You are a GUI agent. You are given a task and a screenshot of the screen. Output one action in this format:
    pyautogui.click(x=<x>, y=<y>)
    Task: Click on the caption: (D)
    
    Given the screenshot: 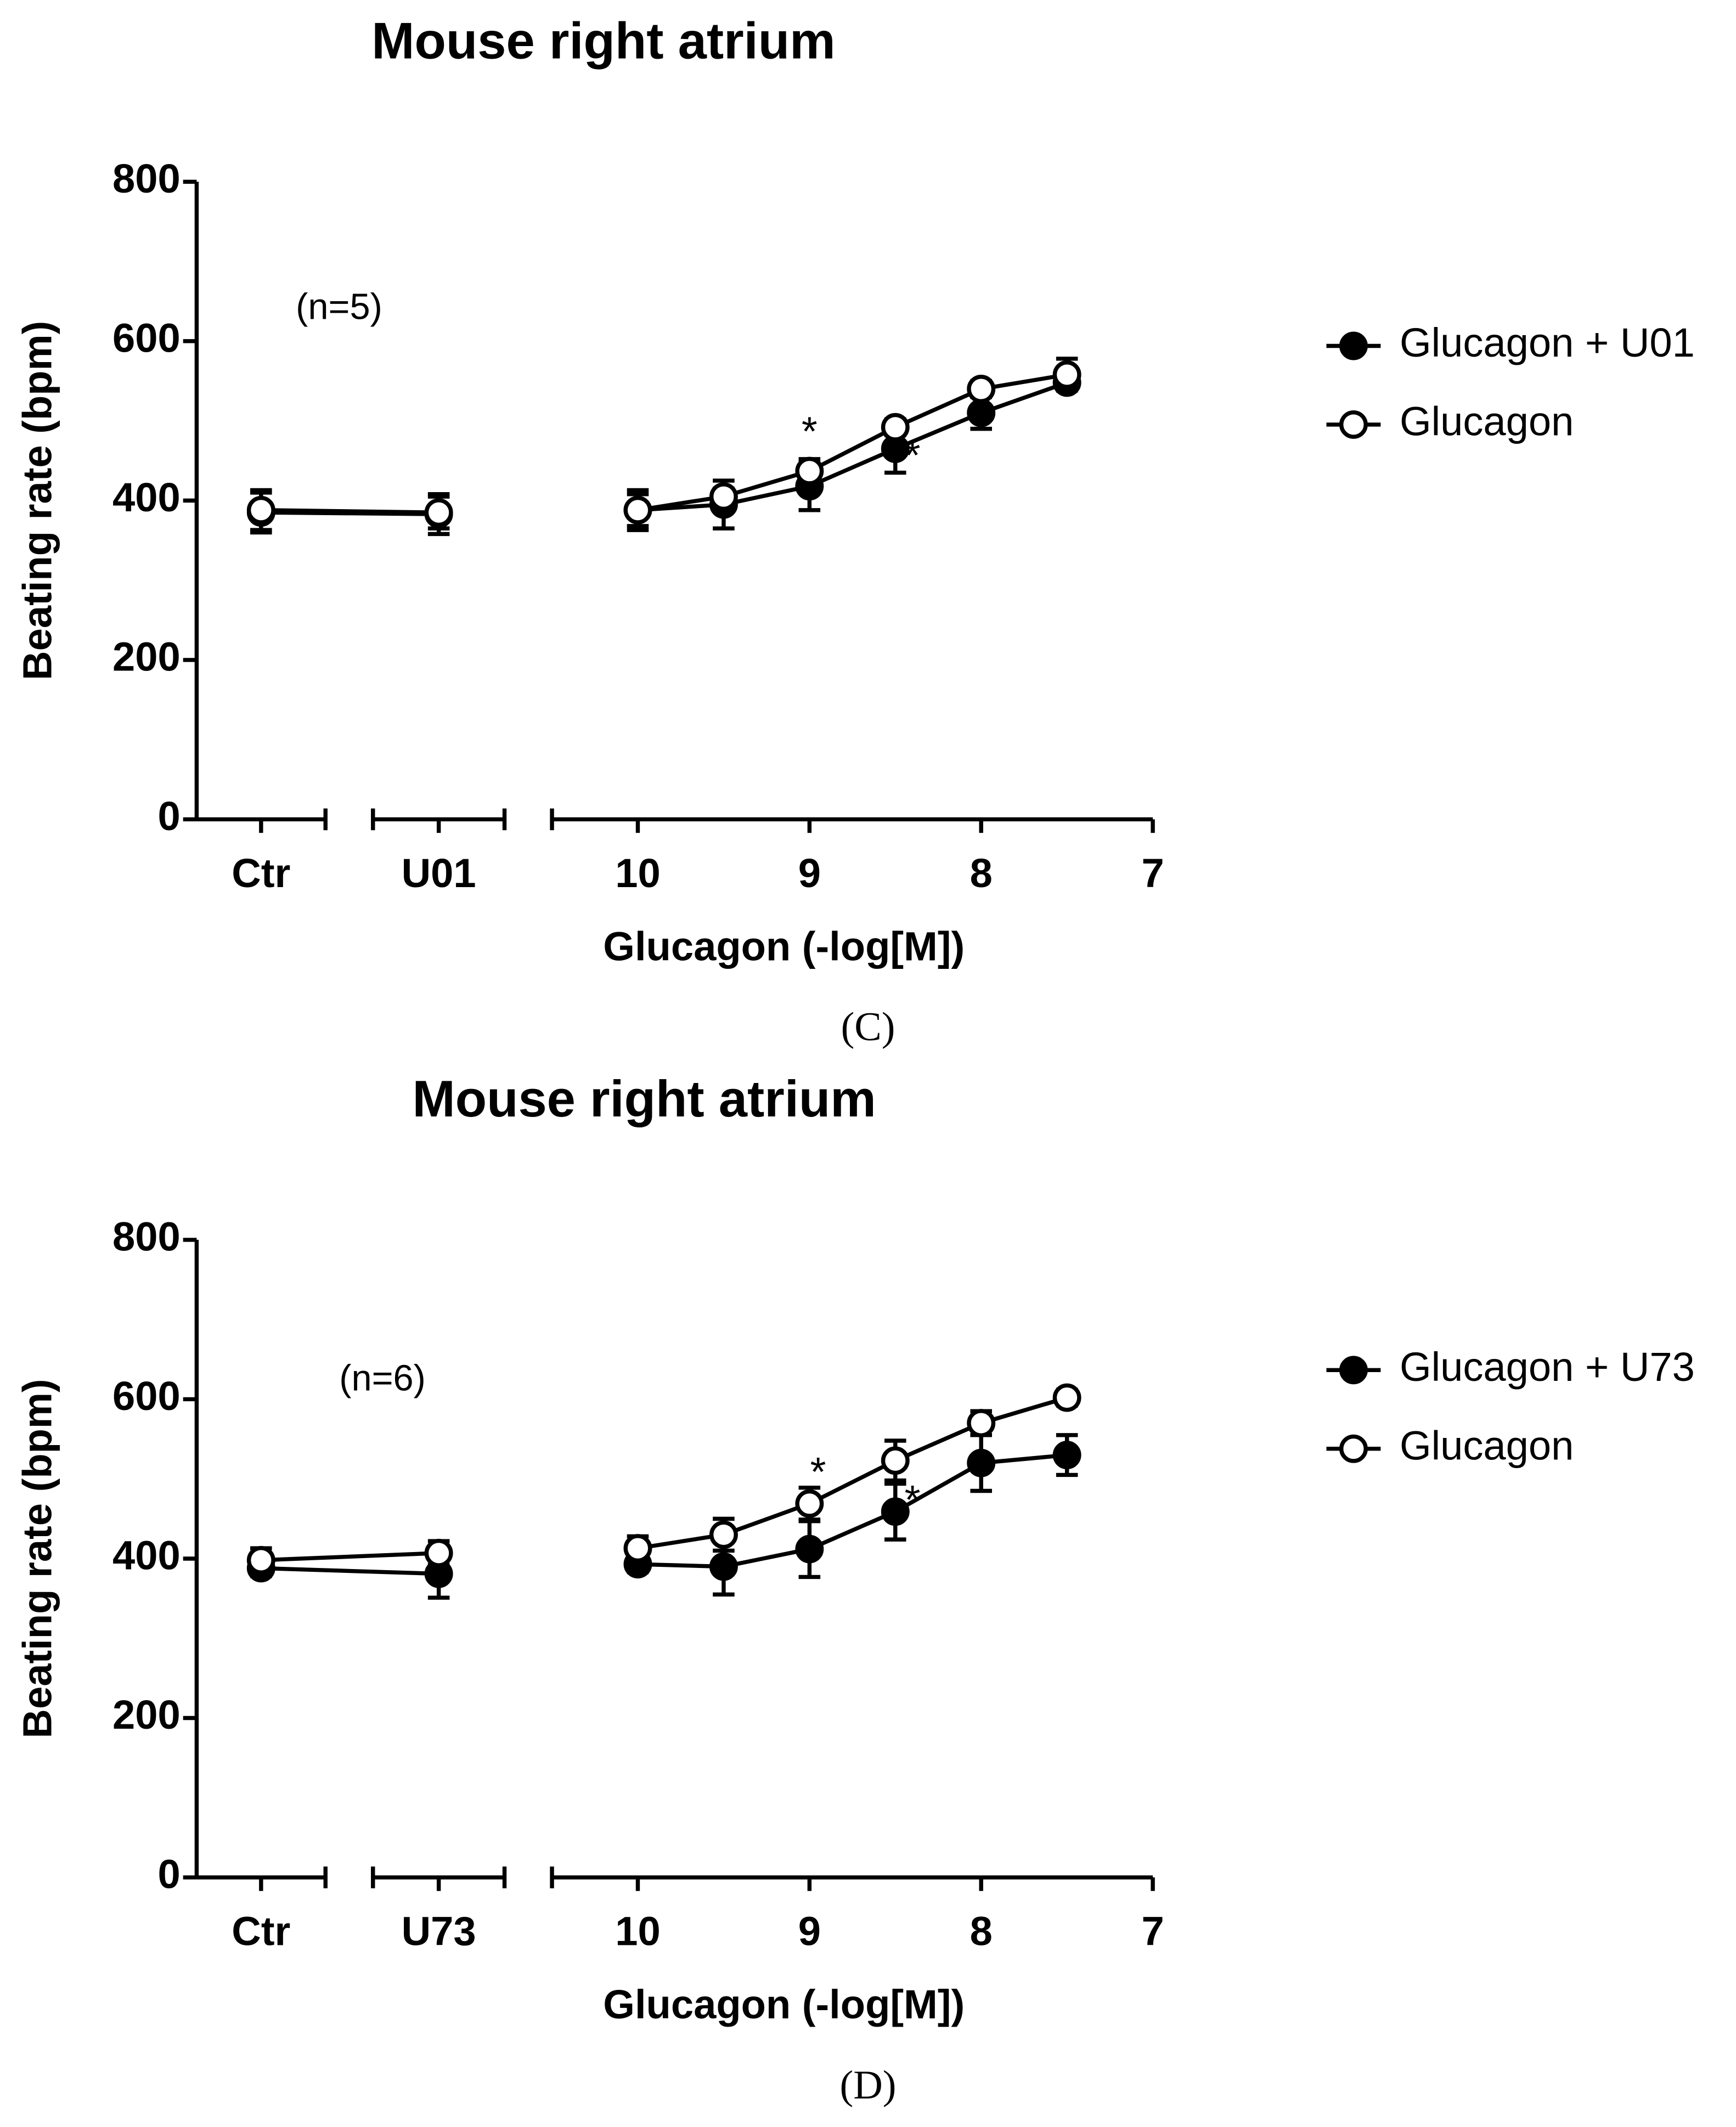 What is the action you would take?
    pyautogui.click(x=868, y=2086)
    